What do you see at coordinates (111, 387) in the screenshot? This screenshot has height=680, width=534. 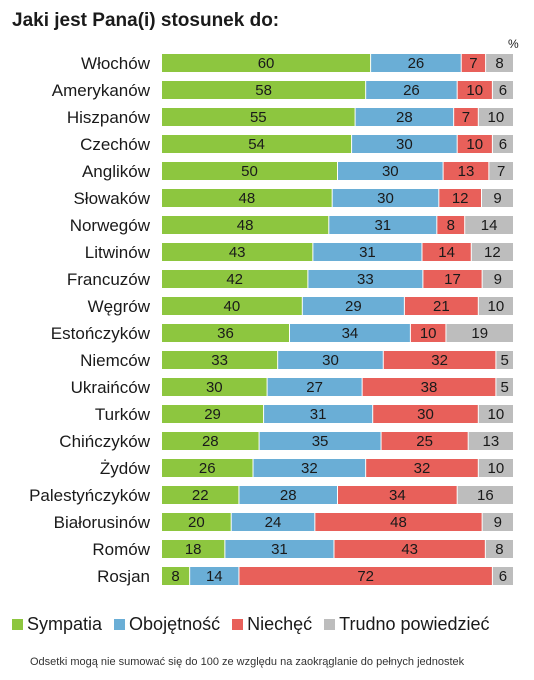 I see `category-label: Ukraińców` at bounding box center [111, 387].